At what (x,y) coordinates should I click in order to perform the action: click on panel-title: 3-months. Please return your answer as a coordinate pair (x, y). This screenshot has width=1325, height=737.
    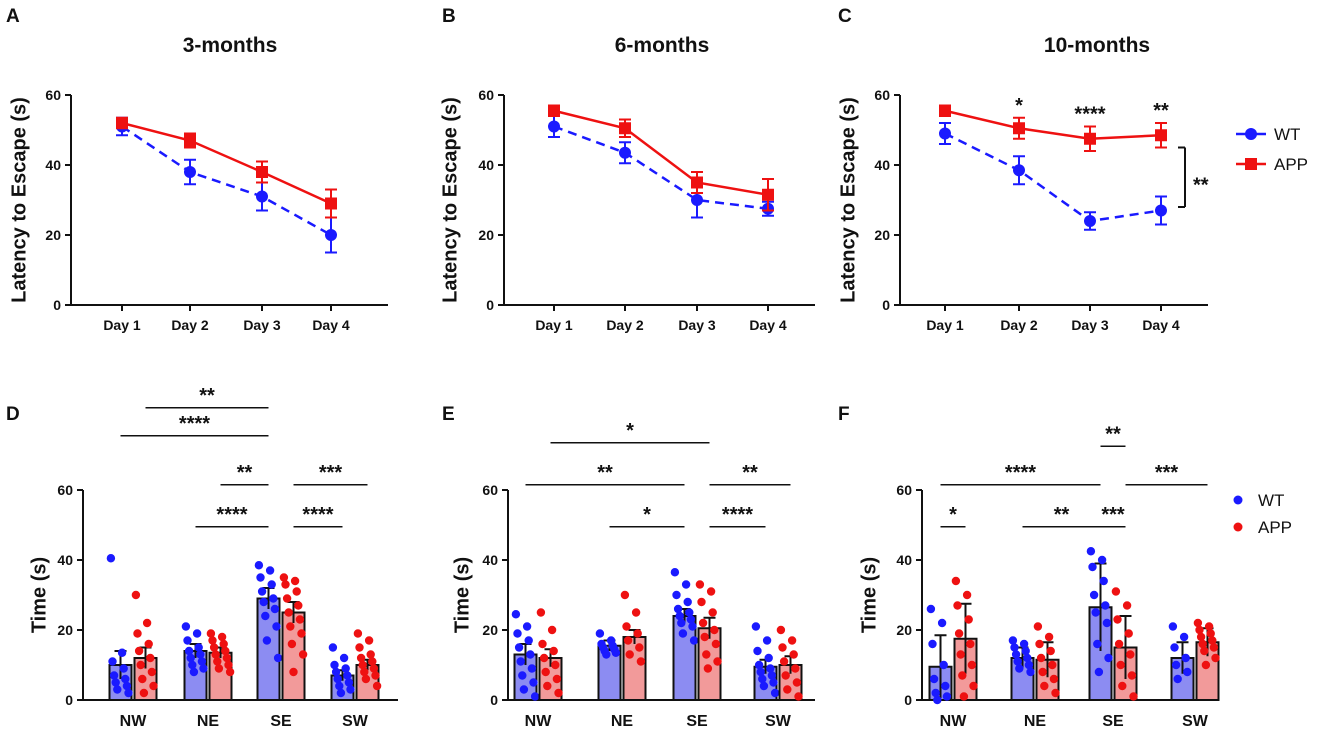
    Looking at the image, I should click on (230, 45).